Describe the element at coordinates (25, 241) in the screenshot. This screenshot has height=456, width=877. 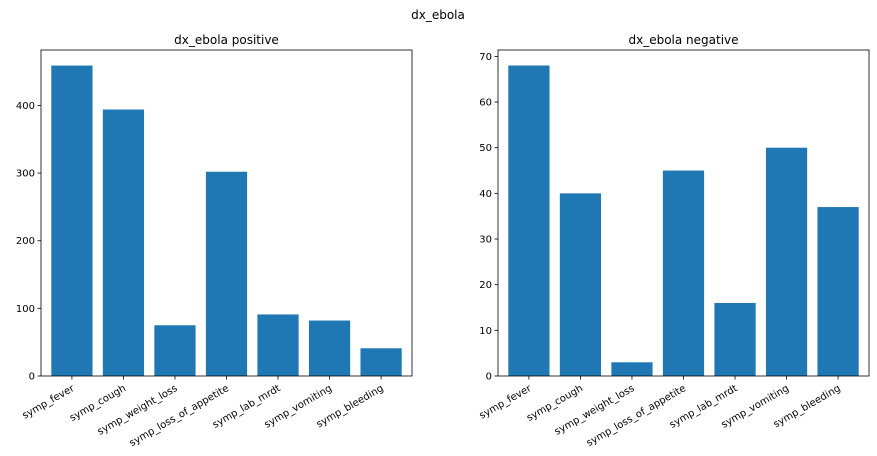
I see `positive-ytick-label-2: 200` at that location.